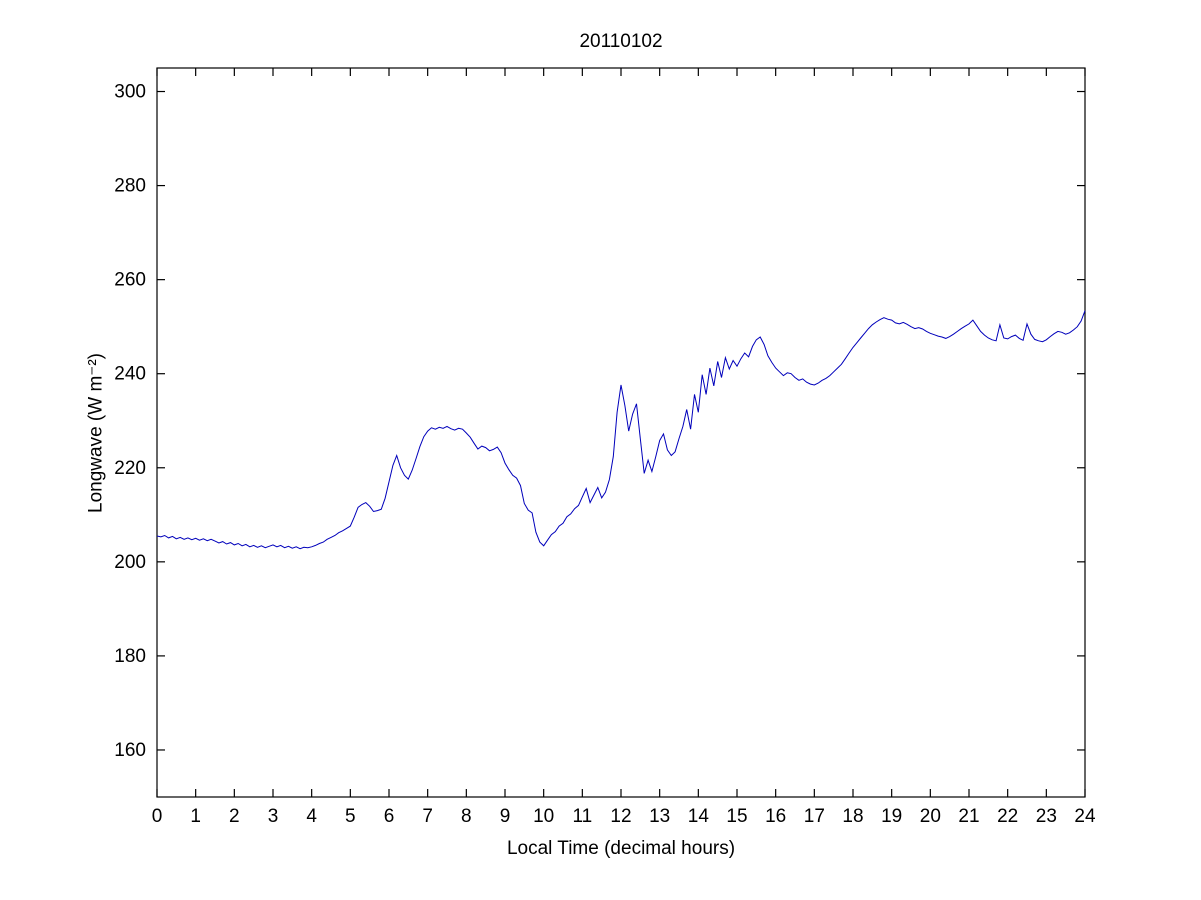 The height and width of the screenshot is (900, 1201). I want to click on y-tick-label: 160, so click(130, 750).